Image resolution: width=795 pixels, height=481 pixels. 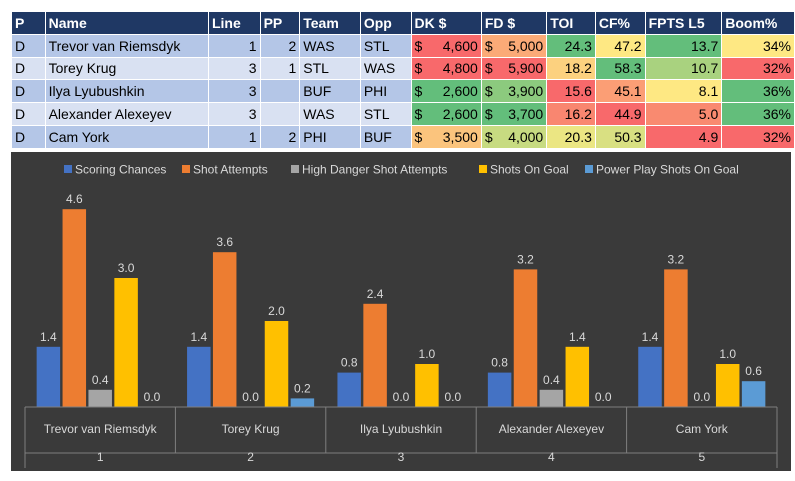 I want to click on data-label: 2.0, so click(x=276, y=311).